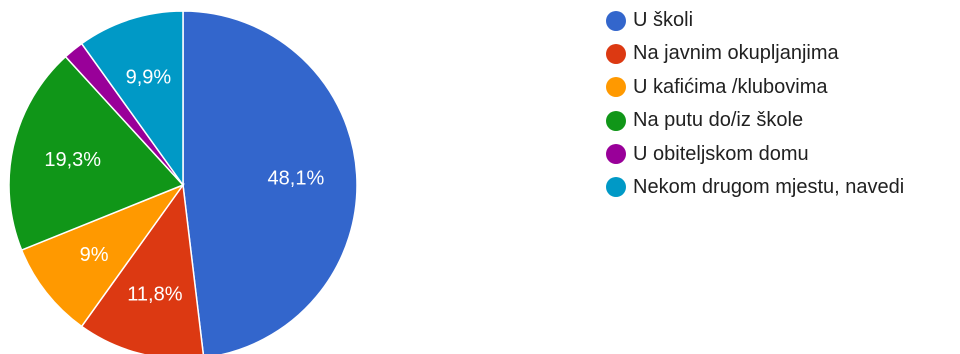  Describe the element at coordinates (663, 20) in the screenshot. I see `legend-label: U školi` at that location.